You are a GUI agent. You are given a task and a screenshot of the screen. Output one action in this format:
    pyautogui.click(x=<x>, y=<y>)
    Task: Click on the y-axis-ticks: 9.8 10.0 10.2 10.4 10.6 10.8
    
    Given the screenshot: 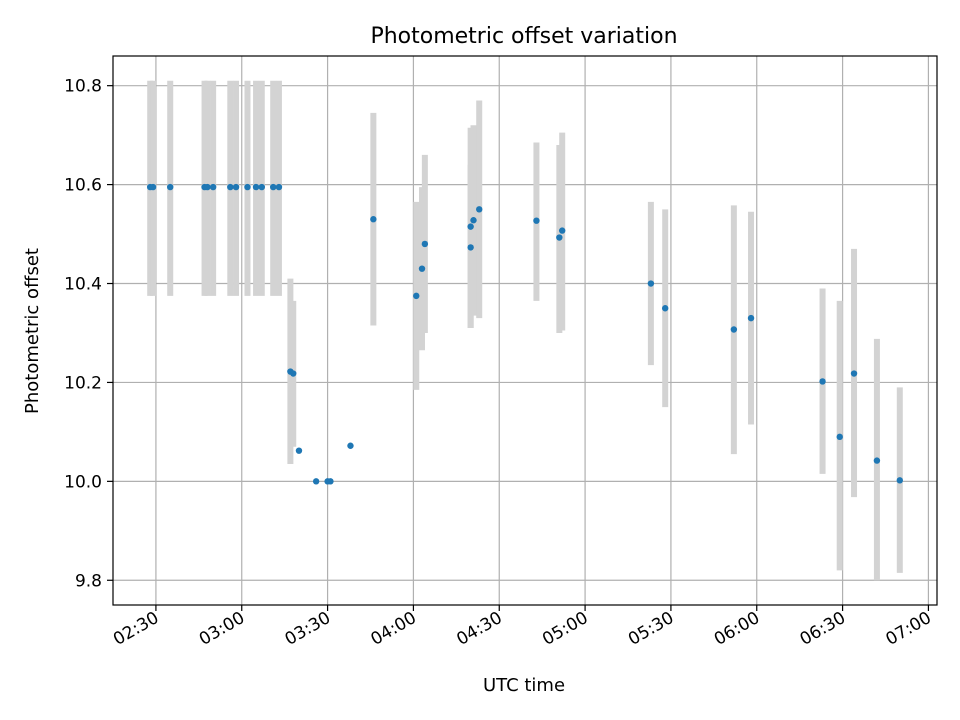 What is the action you would take?
    pyautogui.click(x=88, y=334)
    